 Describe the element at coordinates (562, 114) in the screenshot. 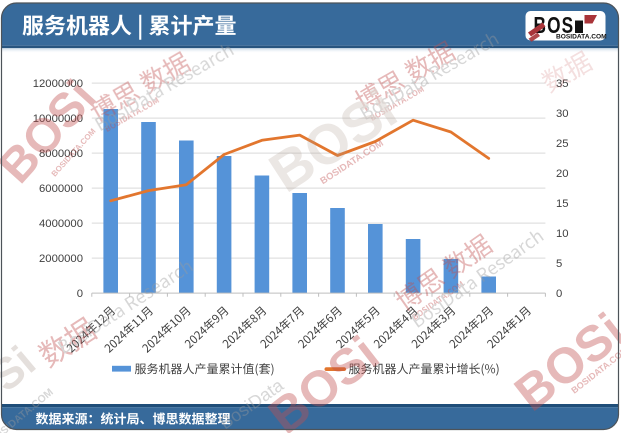

I see `svg-text: 30` at that location.